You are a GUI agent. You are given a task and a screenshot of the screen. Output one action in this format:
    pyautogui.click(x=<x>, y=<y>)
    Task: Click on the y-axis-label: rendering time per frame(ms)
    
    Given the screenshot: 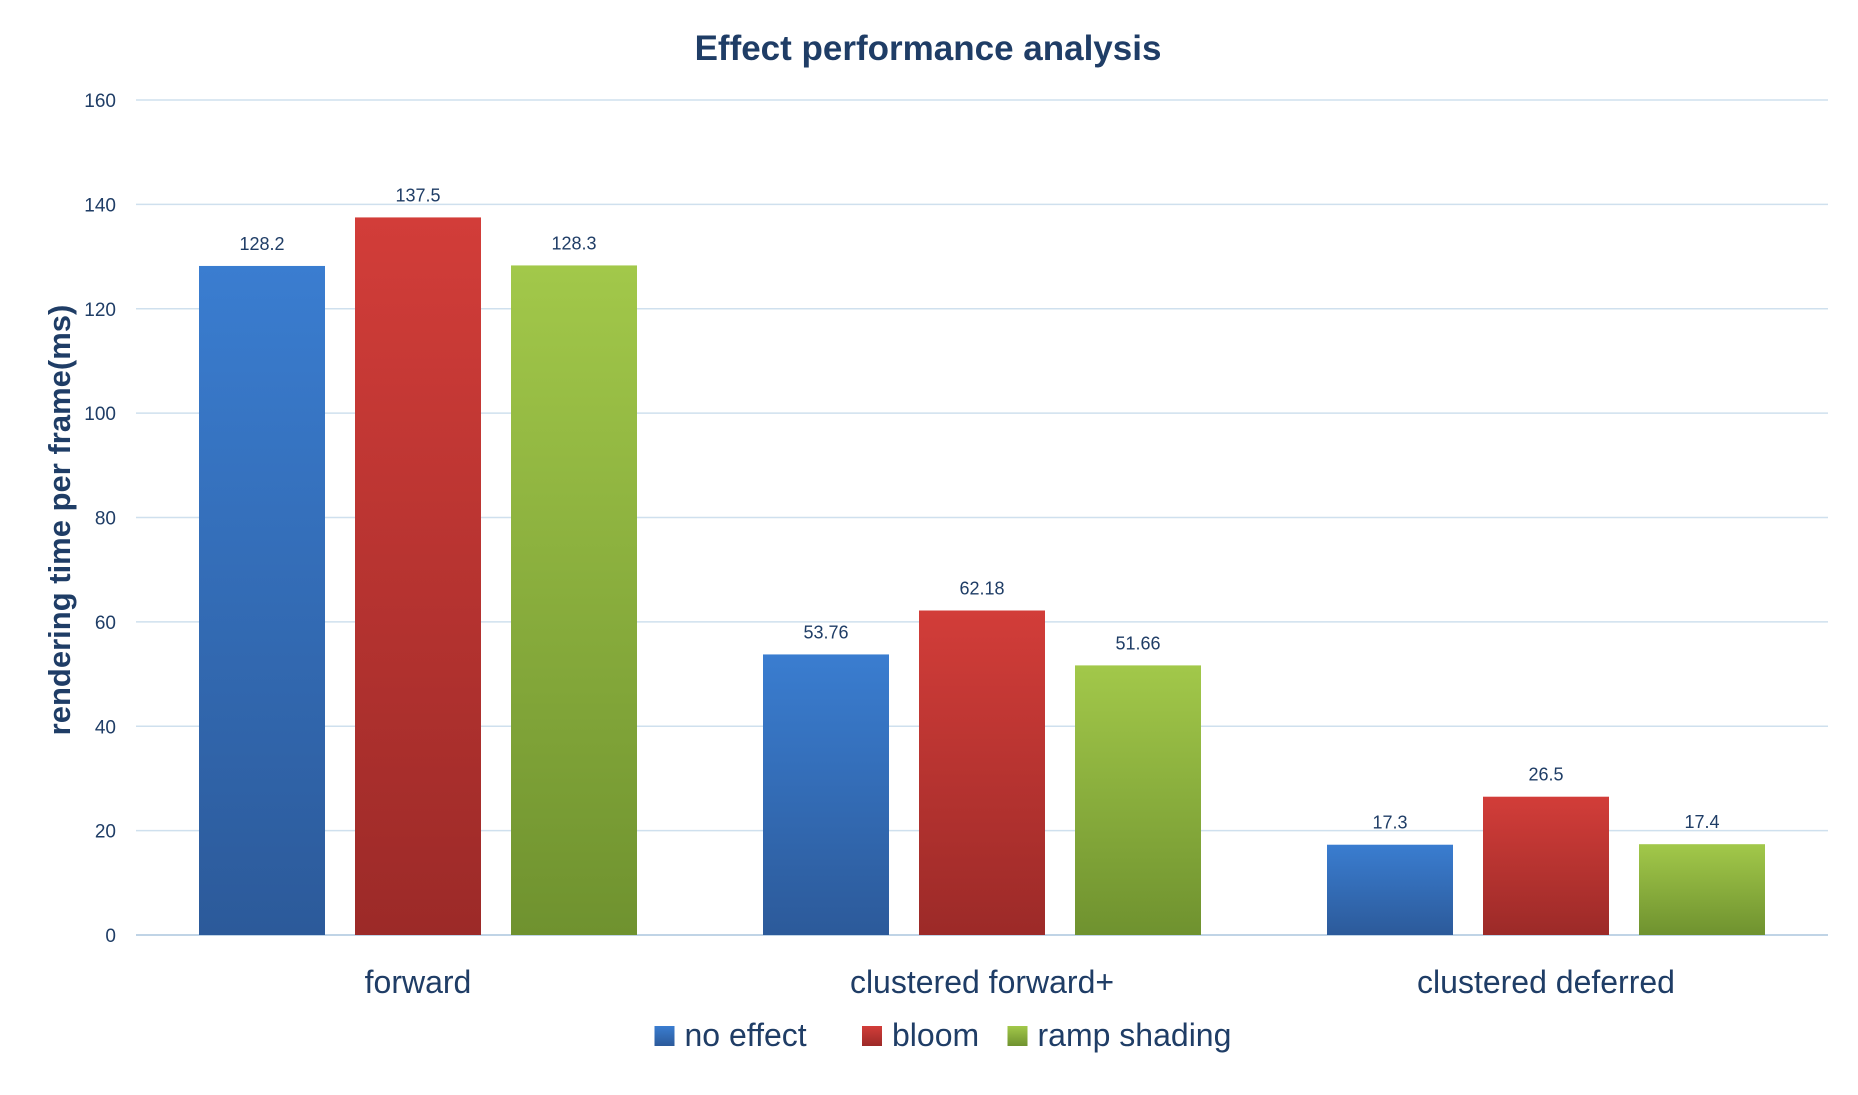 What is the action you would take?
    pyautogui.click(x=59, y=520)
    